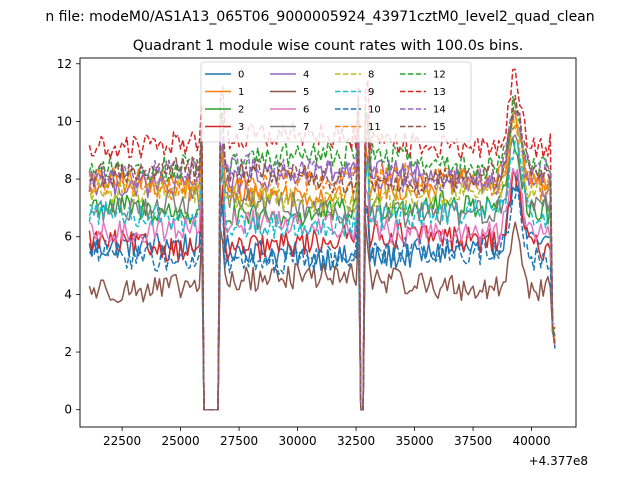 The height and width of the screenshot is (480, 640). Describe the element at coordinates (241, 92) in the screenshot. I see `legend-label-1: 1` at that location.